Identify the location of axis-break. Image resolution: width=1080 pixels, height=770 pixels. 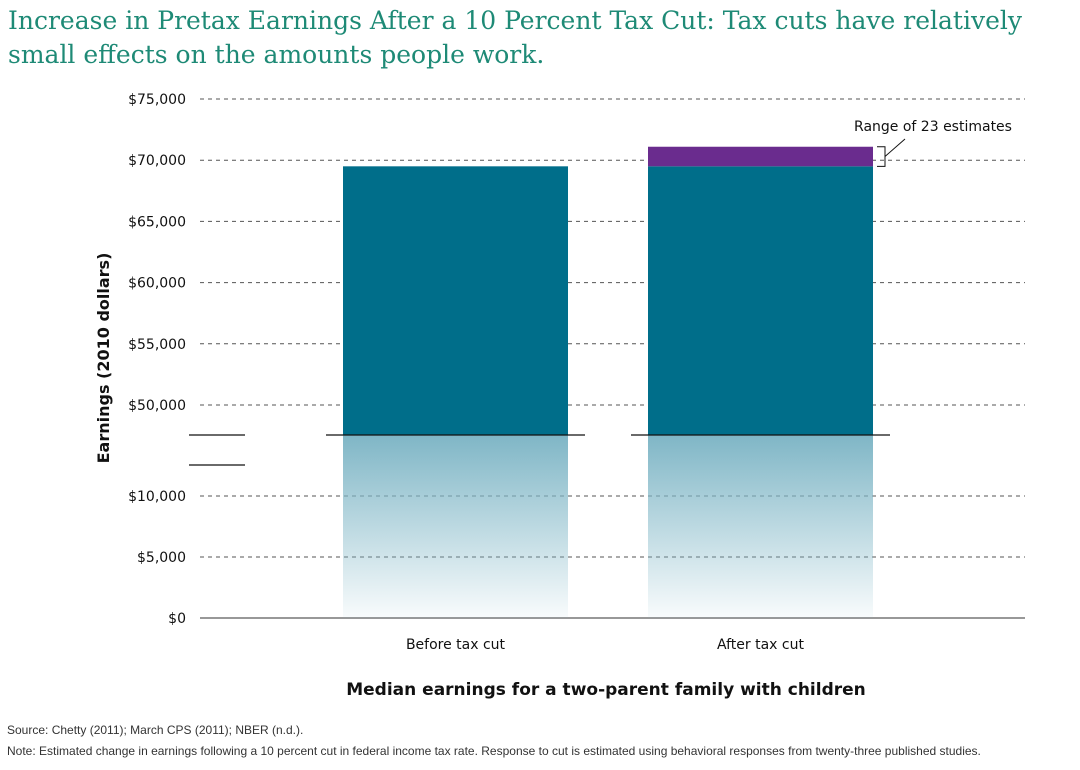
(539, 450).